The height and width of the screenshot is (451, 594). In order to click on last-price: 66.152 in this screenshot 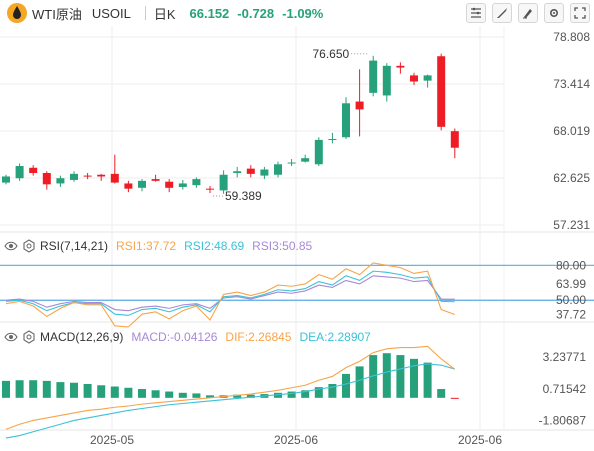, I will do `click(209, 13)`.